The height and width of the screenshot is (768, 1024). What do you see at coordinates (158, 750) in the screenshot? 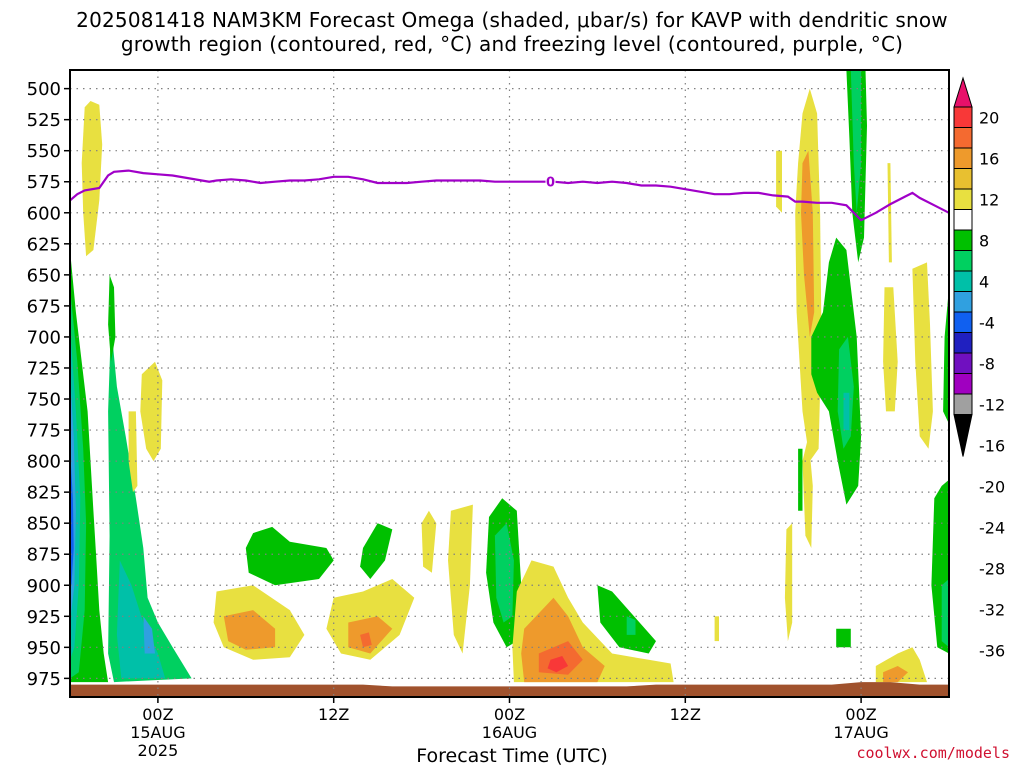
I see `x-year-label-6: 2025` at bounding box center [158, 750].